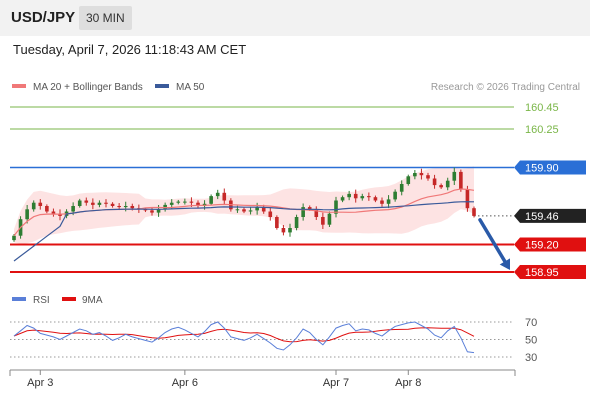  I want to click on rsi30-label: 30, so click(531, 358).